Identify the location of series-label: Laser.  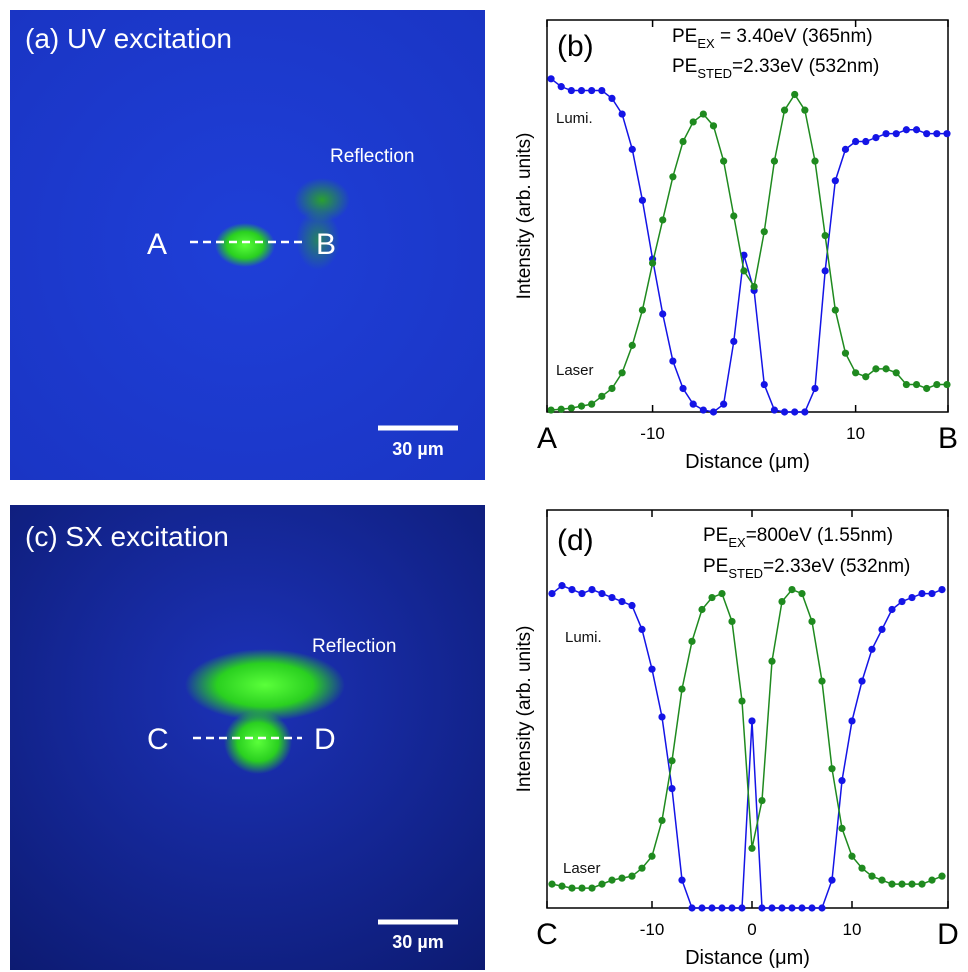
(575, 370).